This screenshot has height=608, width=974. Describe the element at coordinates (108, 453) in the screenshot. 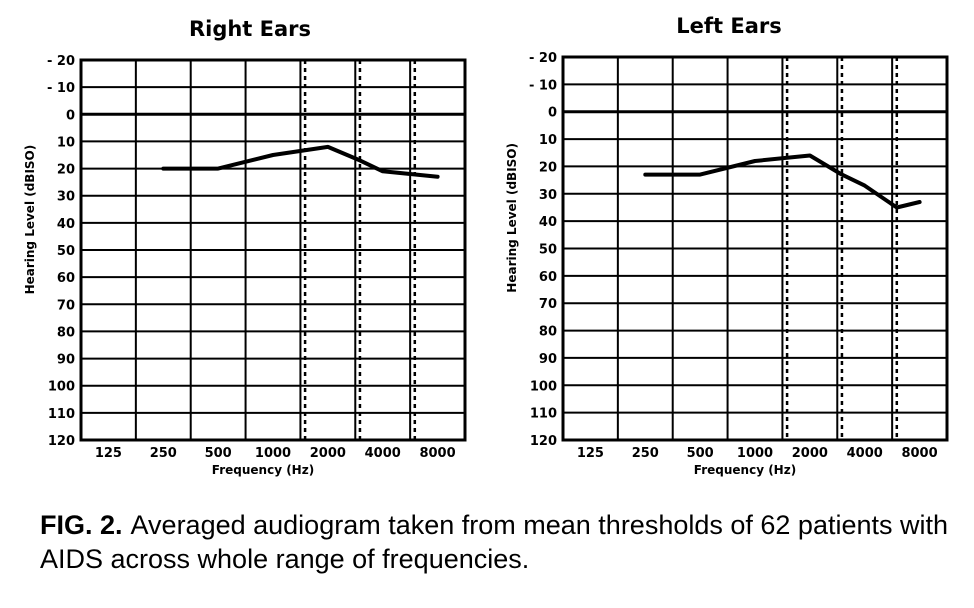

I see `right-ears-x-tick-label: 125` at that location.